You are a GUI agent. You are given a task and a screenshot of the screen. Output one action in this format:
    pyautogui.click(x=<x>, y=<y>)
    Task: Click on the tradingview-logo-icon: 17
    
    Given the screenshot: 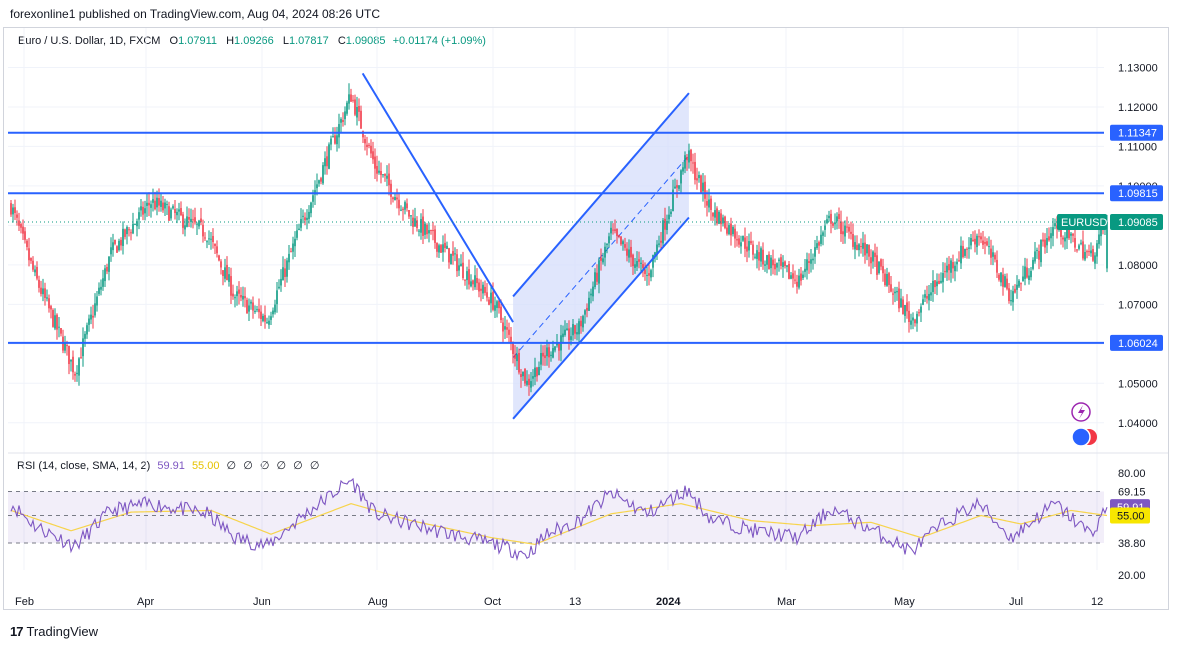 What is the action you would take?
    pyautogui.click(x=17, y=631)
    